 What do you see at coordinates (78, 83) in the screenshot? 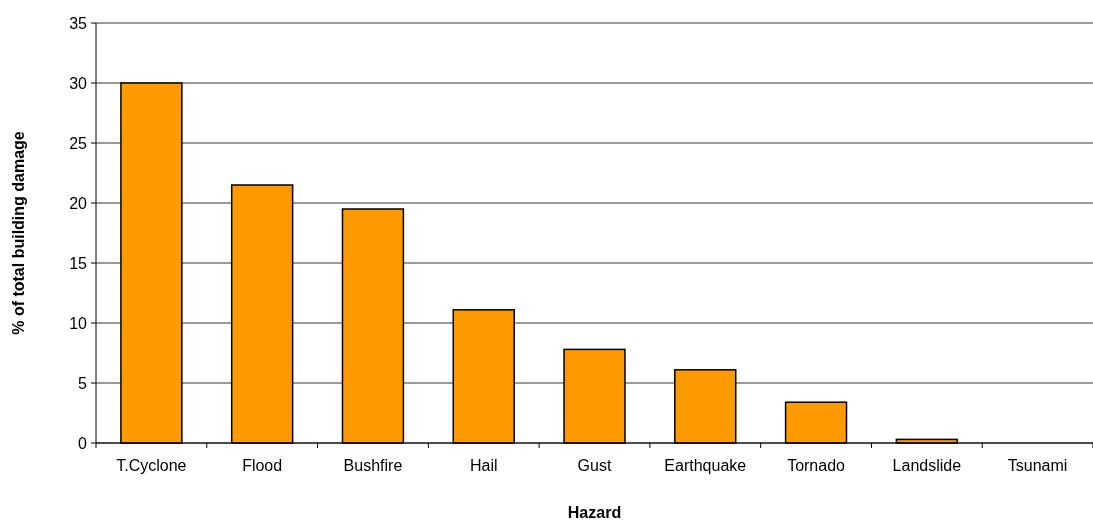
I see `y-tick-label: 30` at bounding box center [78, 83].